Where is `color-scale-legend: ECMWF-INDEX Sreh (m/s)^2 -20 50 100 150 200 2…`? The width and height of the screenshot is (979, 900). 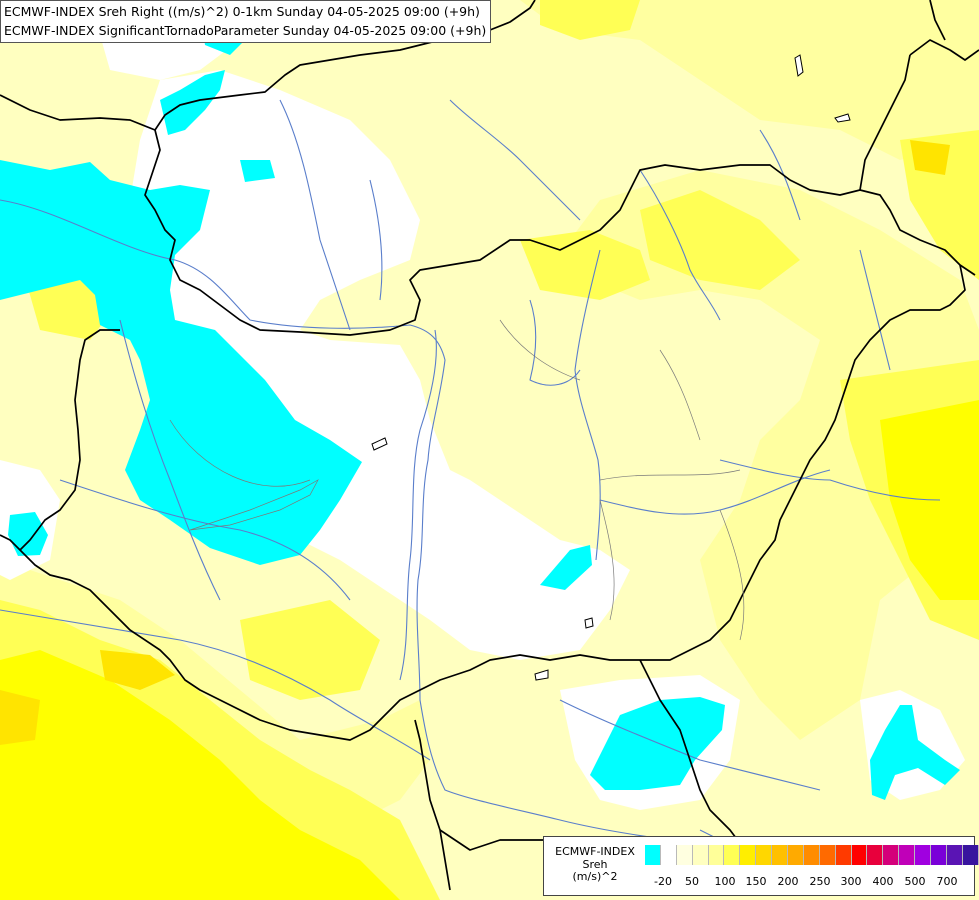
color-scale-legend: ECMWF-INDEX Sreh (m/s)^2 -20 50 100 150 200 2… is located at coordinates (761, 866).